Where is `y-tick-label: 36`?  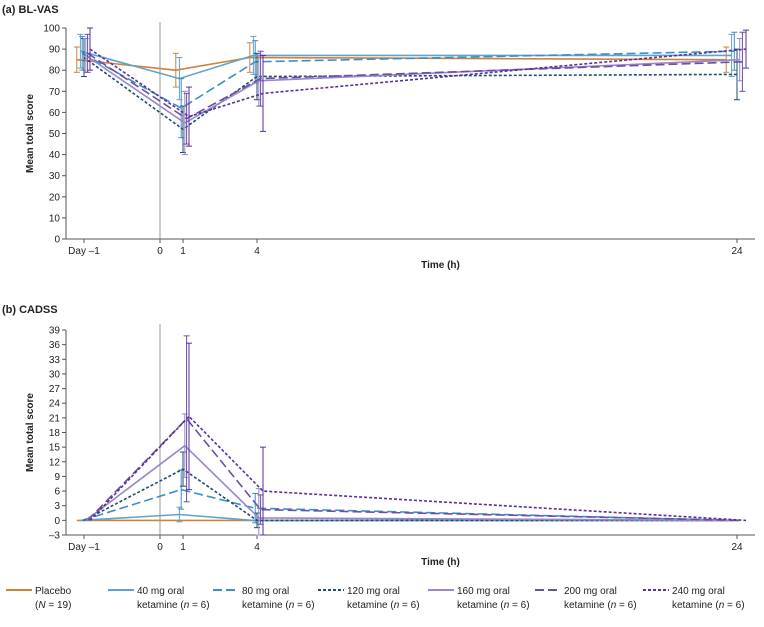 y-tick-label: 36 is located at coordinates (55, 345).